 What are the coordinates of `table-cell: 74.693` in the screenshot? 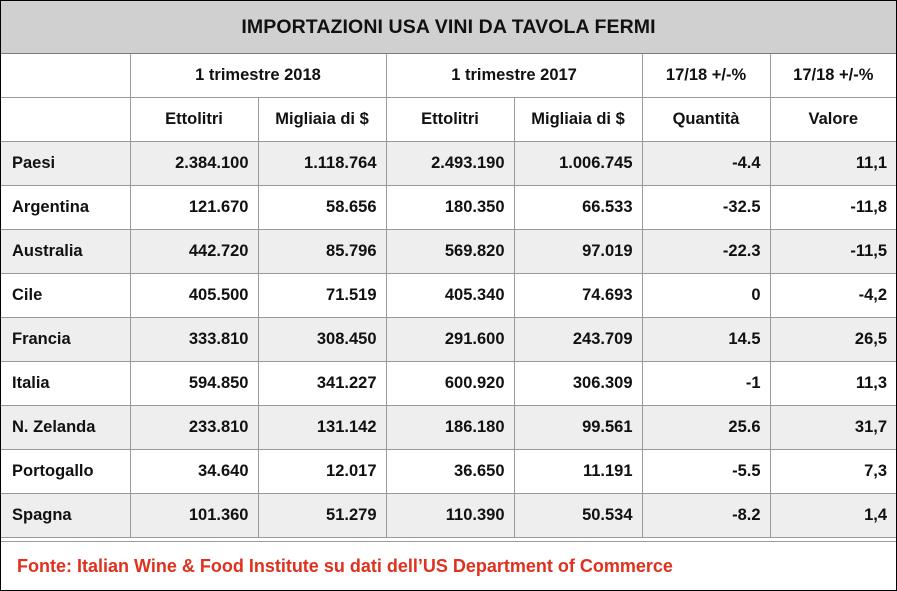 It's located at (578, 295).